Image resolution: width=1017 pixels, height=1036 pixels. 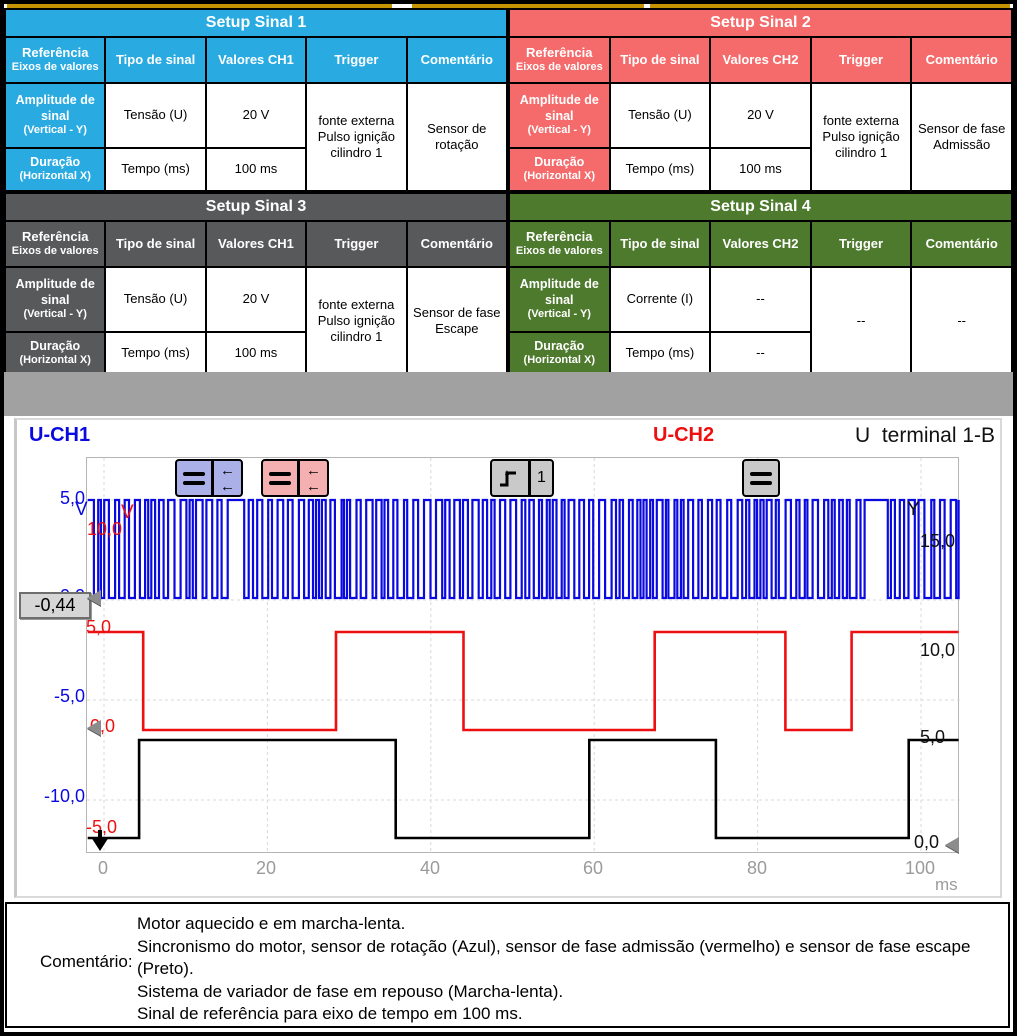 What do you see at coordinates (925, 435) in the screenshot?
I see `channel3-label: U terminal 1-B` at bounding box center [925, 435].